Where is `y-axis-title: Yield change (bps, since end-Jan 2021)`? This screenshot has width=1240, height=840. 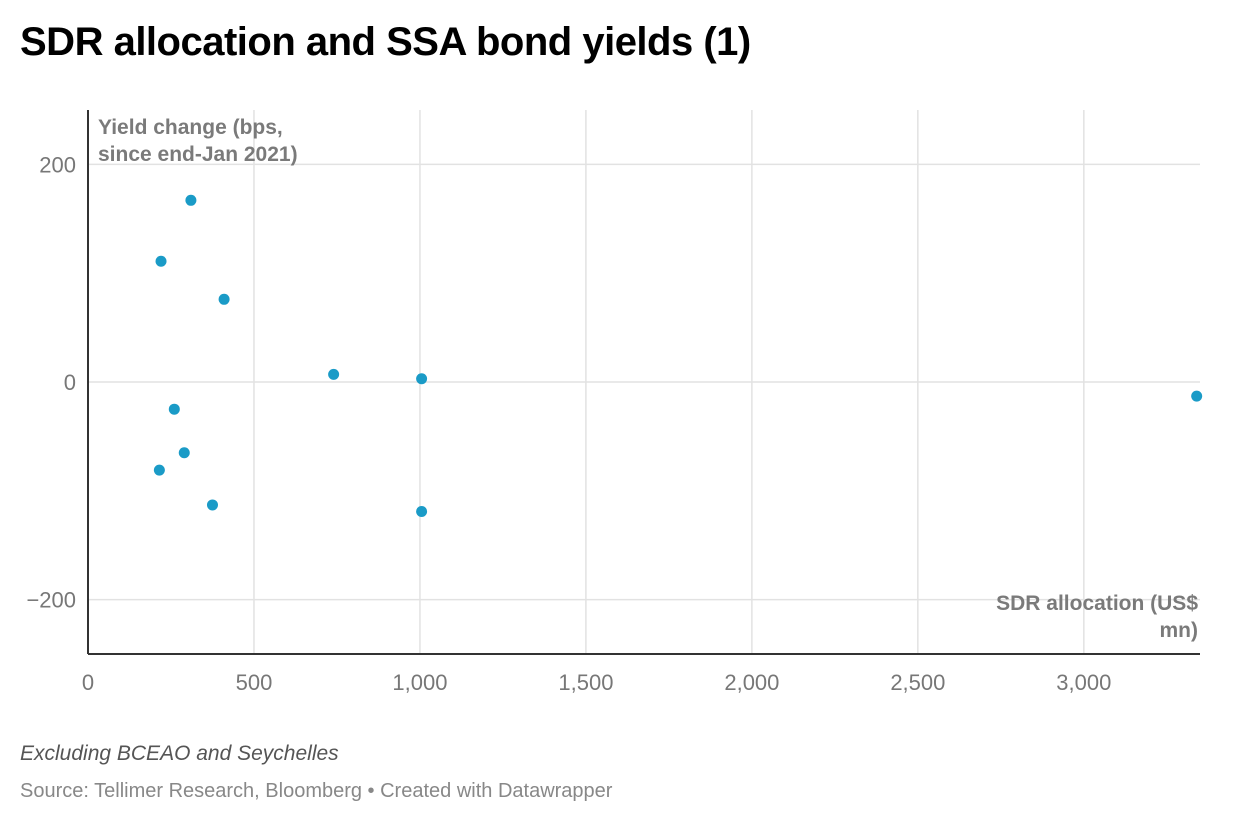
y-axis-title: Yield change (bps, since end-Jan 2021) is located at coordinates (198, 141).